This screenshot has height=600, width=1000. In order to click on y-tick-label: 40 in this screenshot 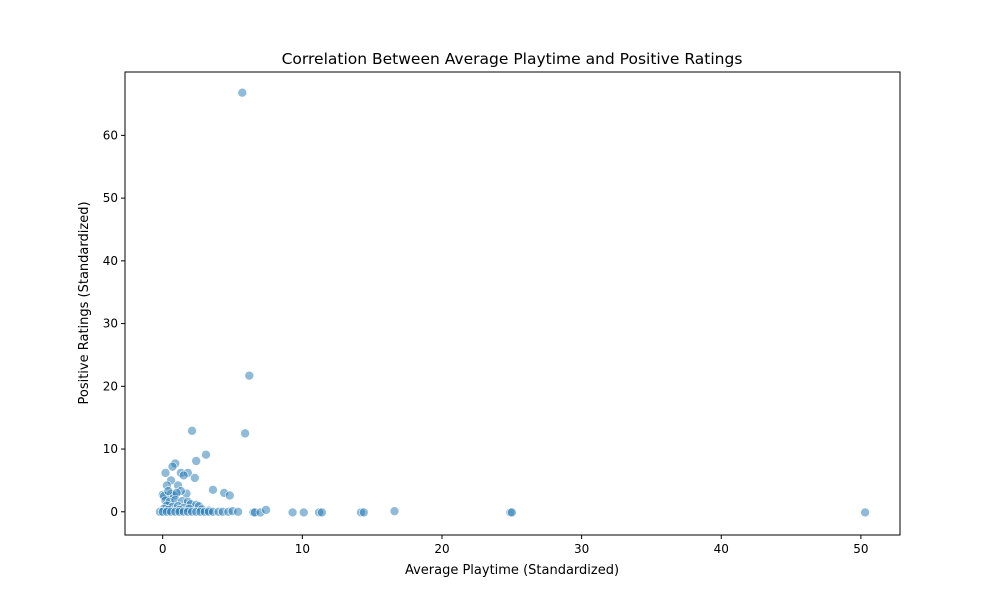, I will do `click(110, 261)`.